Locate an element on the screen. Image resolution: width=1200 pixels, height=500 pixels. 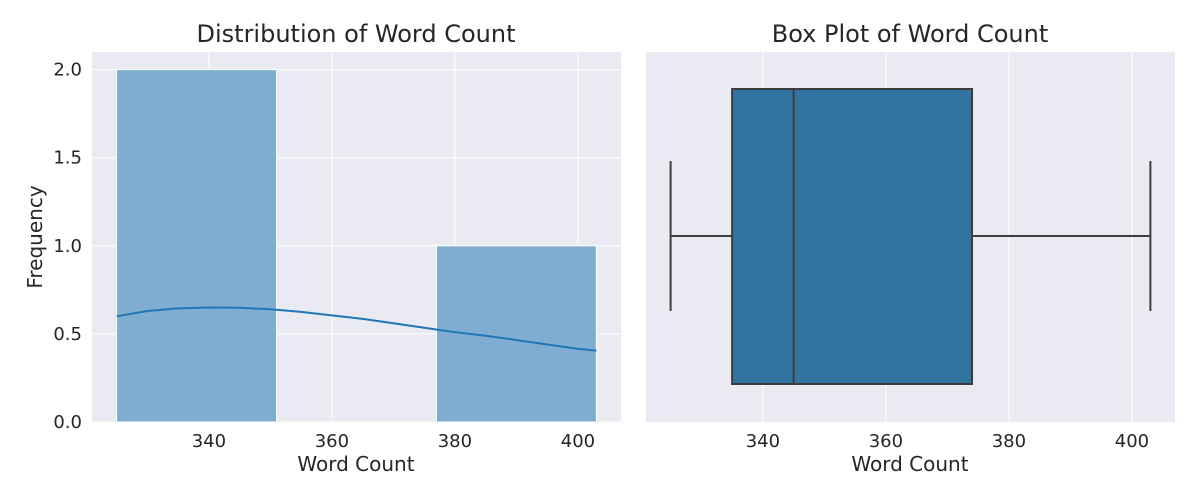
boxplot-x-tick-label: 360 is located at coordinates (886, 441).